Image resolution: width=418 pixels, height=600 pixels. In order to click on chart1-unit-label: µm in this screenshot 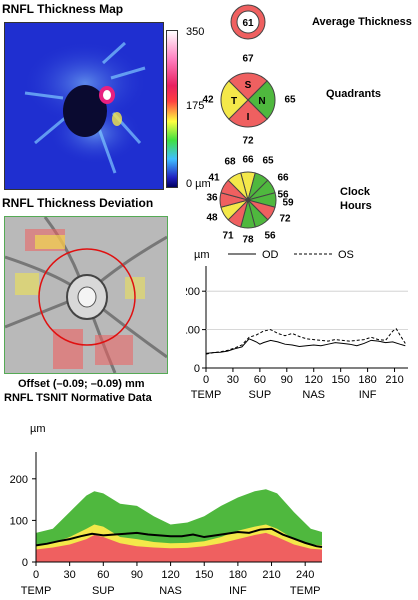, I will do `click(202, 255)`.